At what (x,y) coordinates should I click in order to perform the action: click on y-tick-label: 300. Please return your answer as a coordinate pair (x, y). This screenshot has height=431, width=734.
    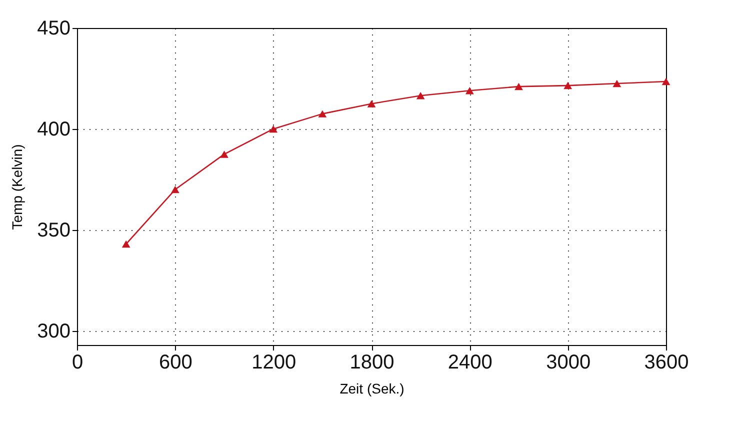
    Looking at the image, I should click on (53, 331).